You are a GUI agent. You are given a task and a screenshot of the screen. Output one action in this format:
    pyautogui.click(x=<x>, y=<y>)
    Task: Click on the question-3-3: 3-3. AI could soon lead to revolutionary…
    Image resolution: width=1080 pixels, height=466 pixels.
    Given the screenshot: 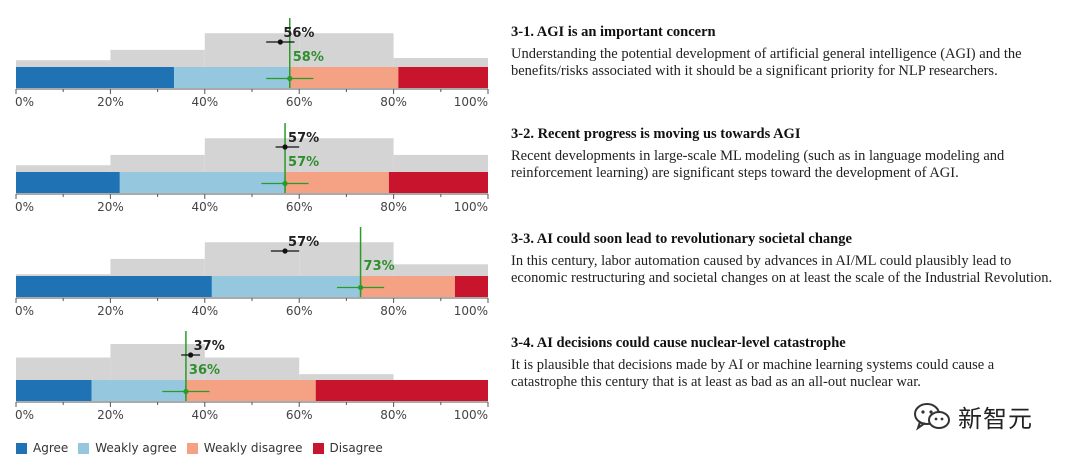 What is the action you would take?
    pyautogui.click(x=783, y=258)
    